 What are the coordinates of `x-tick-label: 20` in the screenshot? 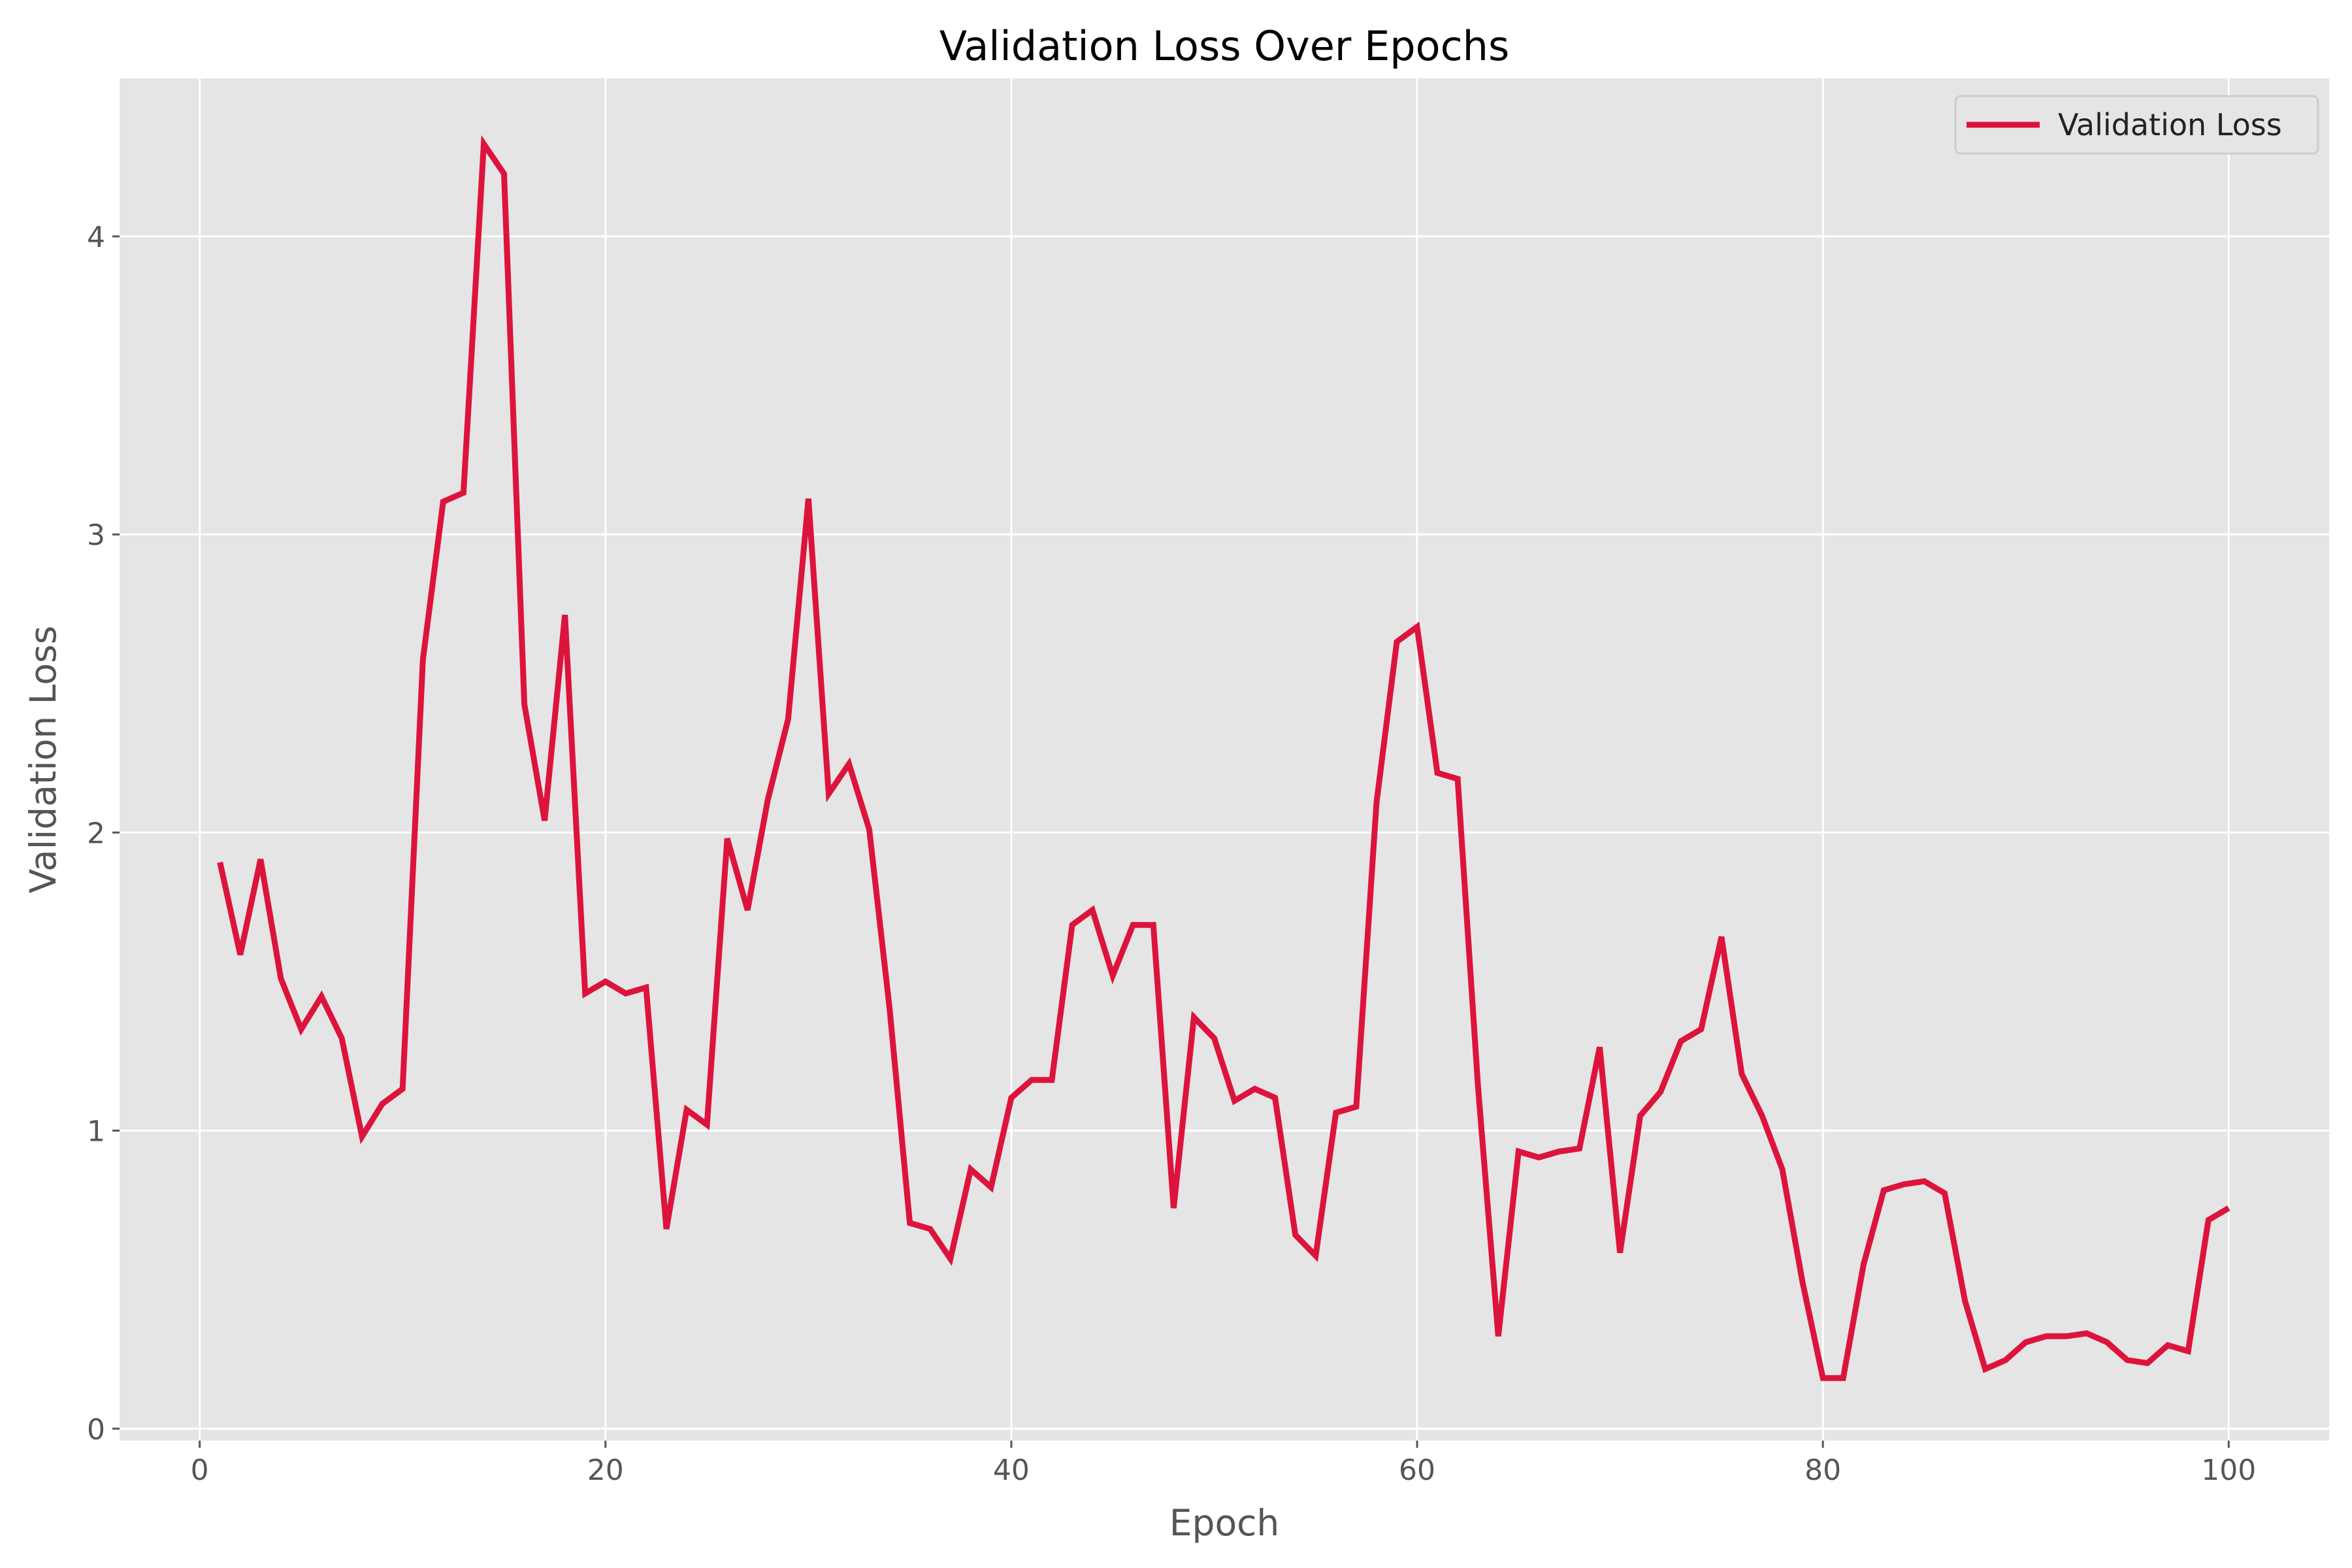 It's located at (605, 1470).